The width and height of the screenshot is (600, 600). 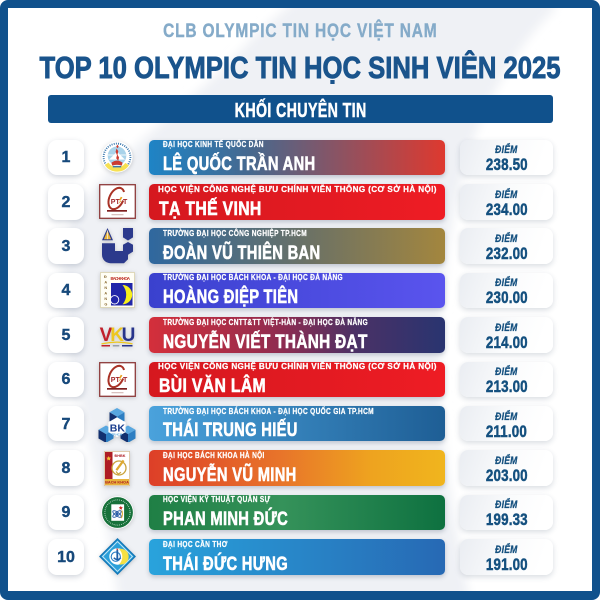 What do you see at coordinates (129, 335) in the screenshot?
I see `svg-text: U` at bounding box center [129, 335].